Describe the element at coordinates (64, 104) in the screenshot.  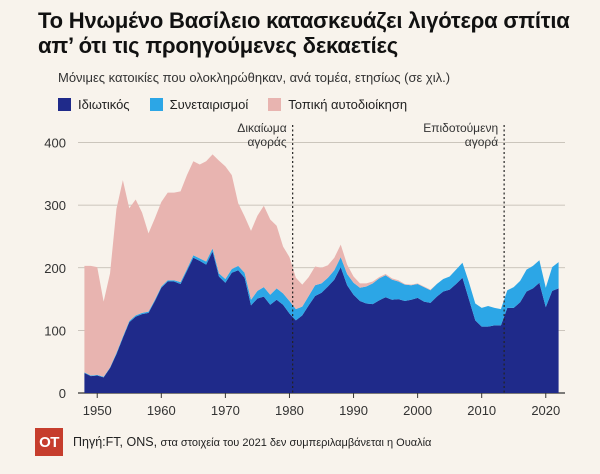
I see `legend-swatch-private` at that location.